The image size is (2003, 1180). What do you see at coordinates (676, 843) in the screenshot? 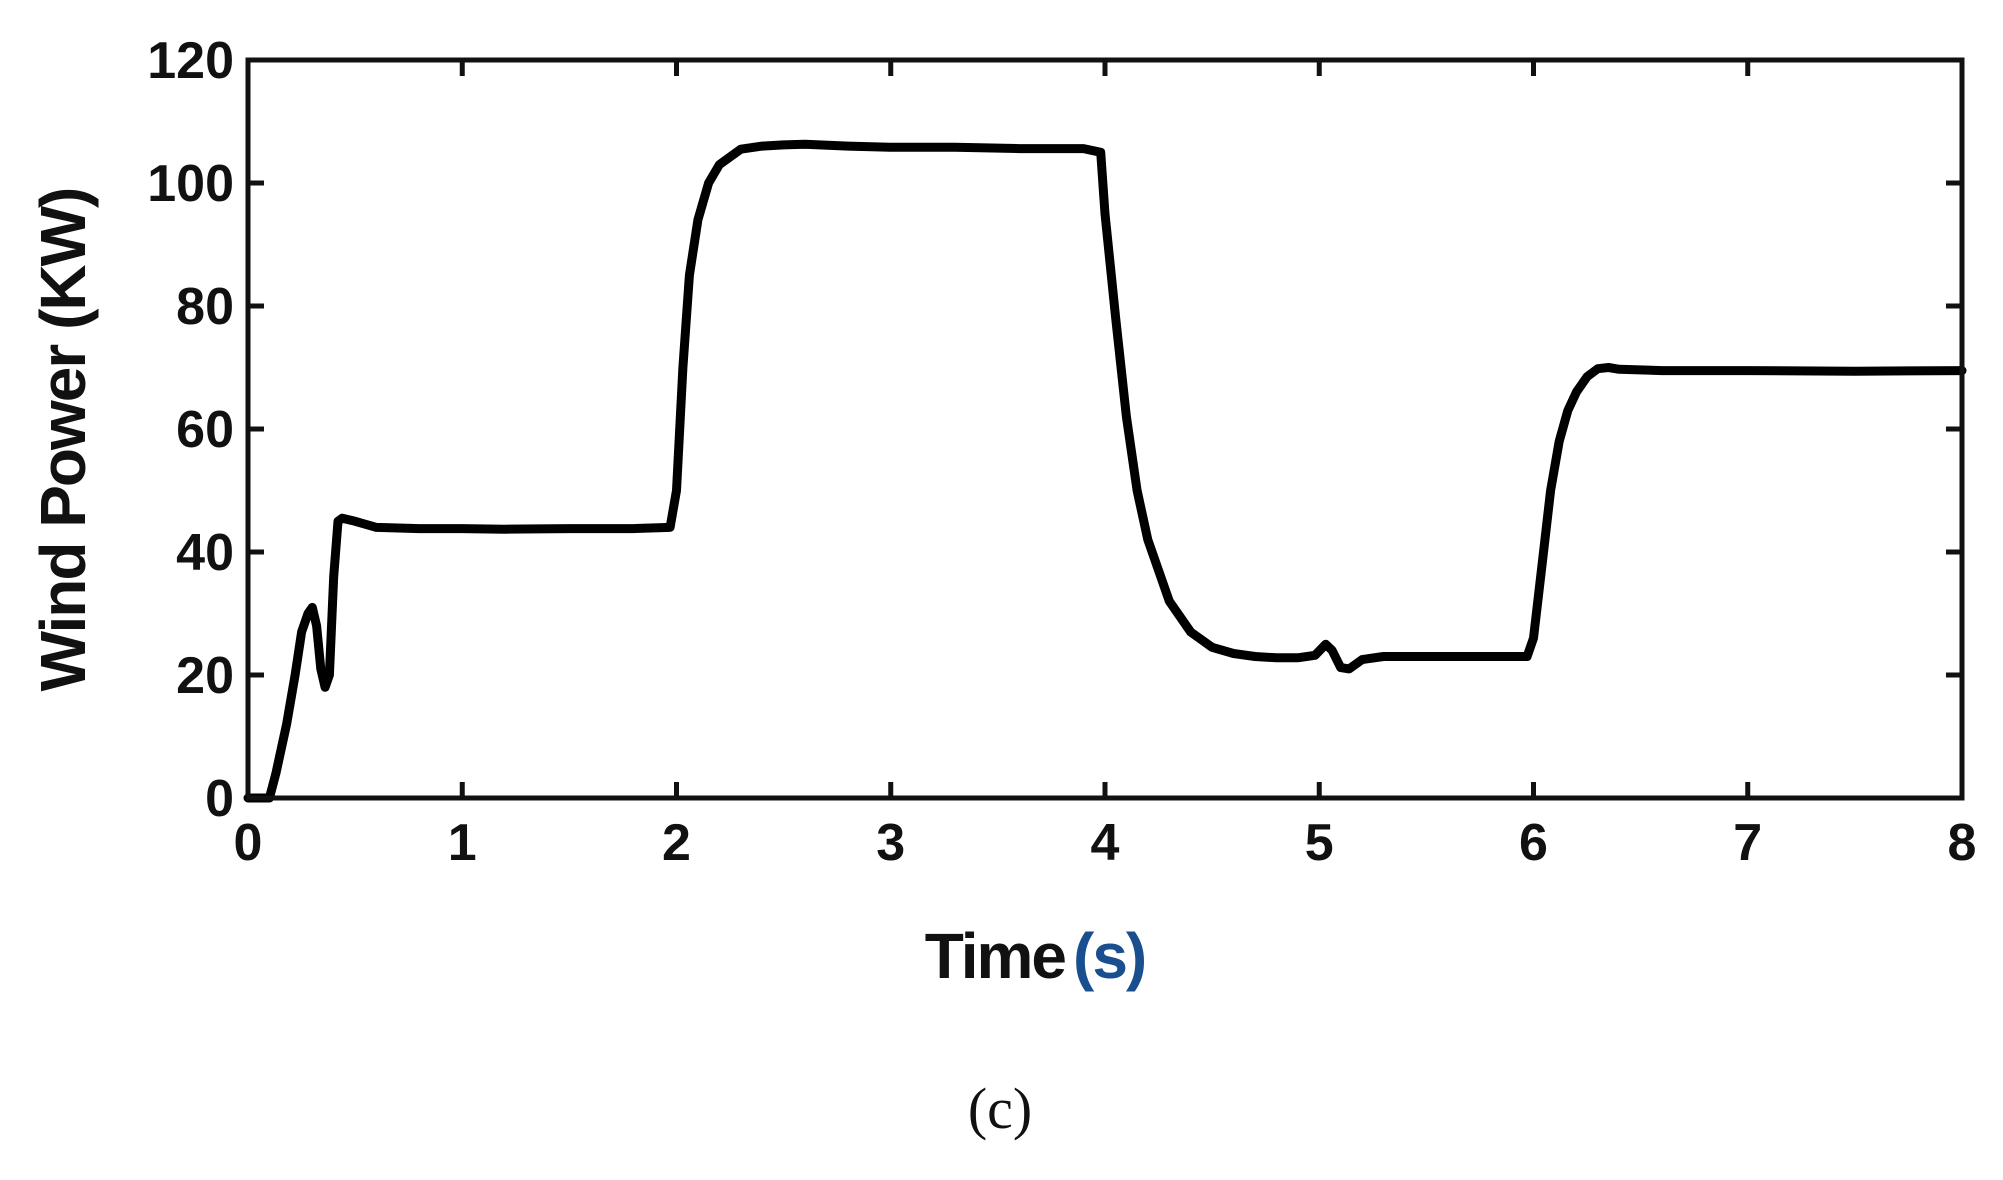
I see `x-tick-label: 2` at bounding box center [676, 843].